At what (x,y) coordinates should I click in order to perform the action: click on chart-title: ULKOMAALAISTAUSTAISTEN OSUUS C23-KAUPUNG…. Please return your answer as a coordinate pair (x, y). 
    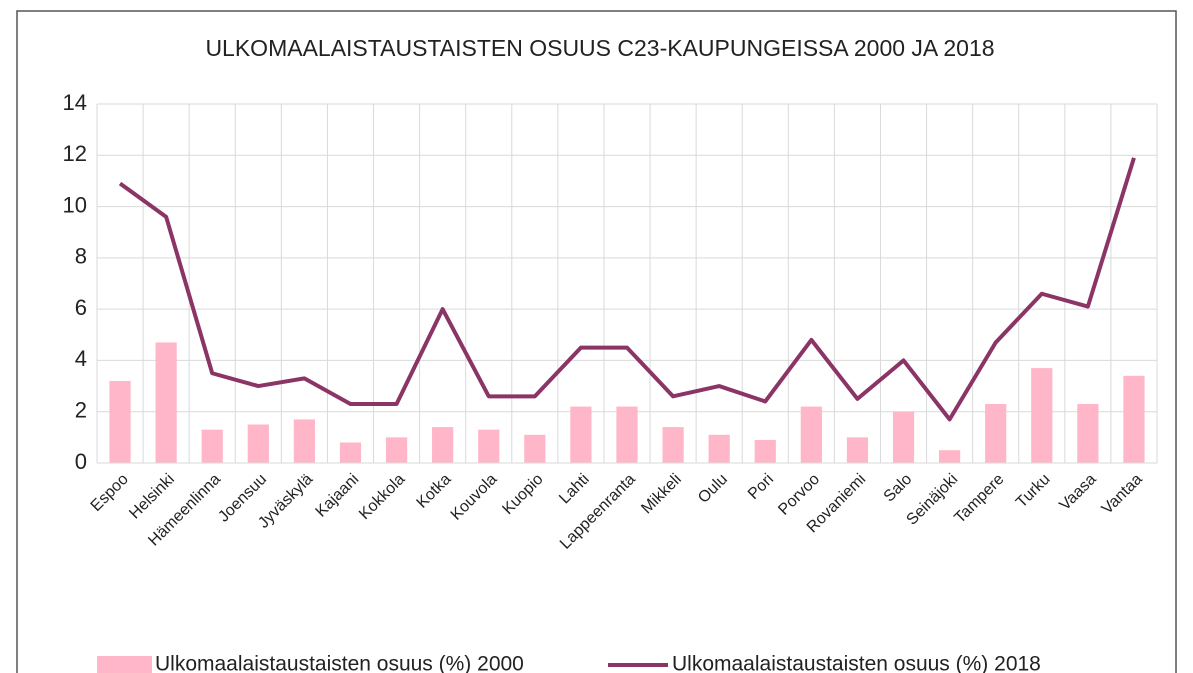
    Looking at the image, I should click on (599, 48).